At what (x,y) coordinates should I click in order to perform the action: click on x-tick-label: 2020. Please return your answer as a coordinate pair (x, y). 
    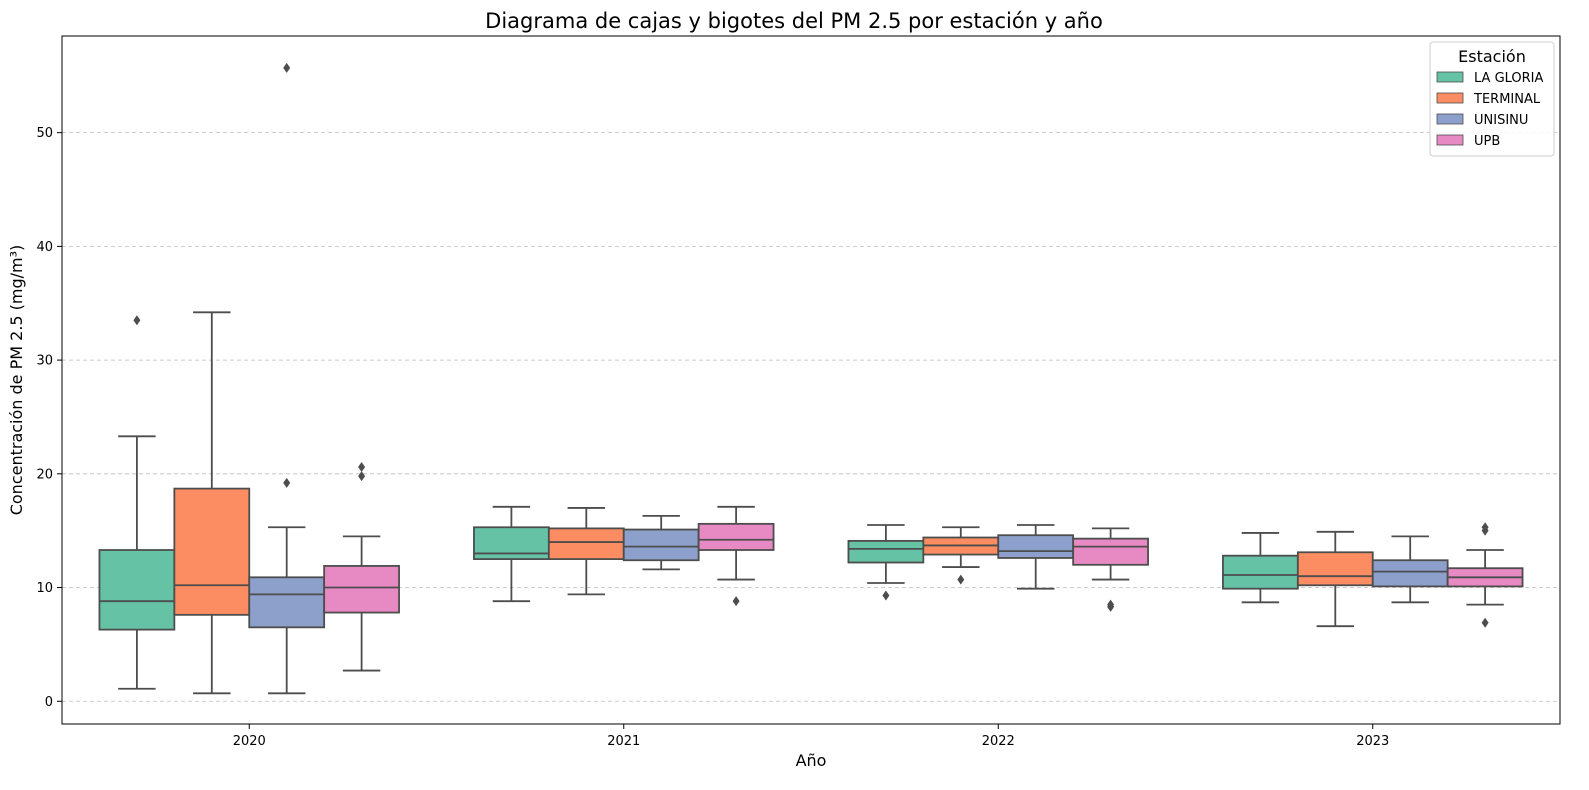
    Looking at the image, I should click on (249, 741).